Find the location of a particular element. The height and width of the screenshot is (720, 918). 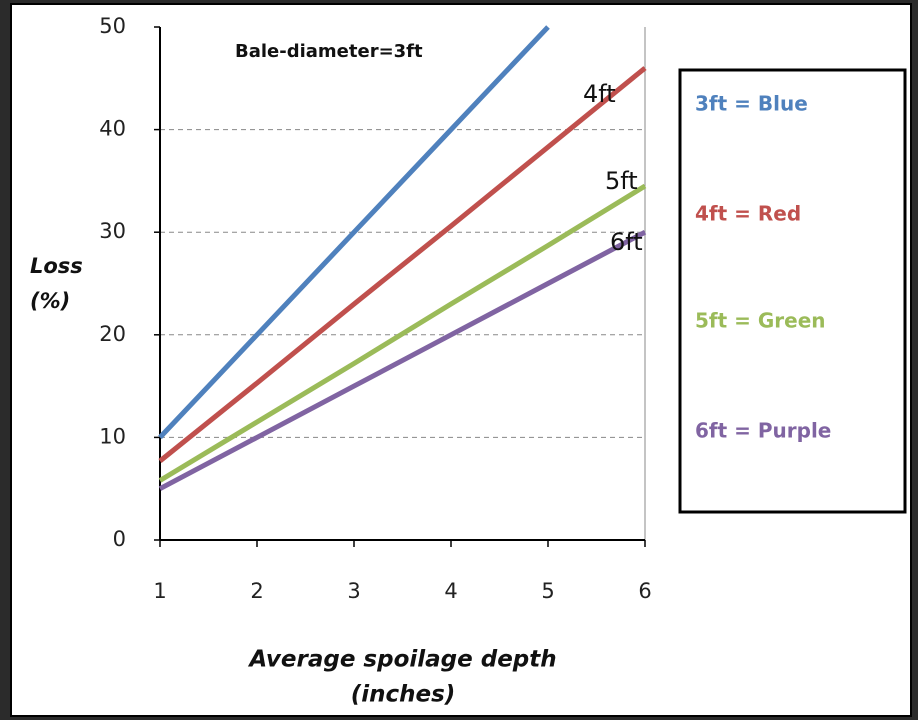

x-tick-label: 6 is located at coordinates (644, 591).